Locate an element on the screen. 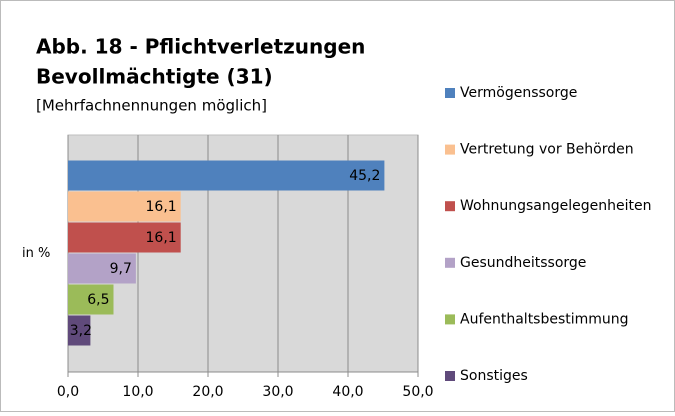 The image size is (675, 416). x-tick-label: 0,0 is located at coordinates (68, 392).